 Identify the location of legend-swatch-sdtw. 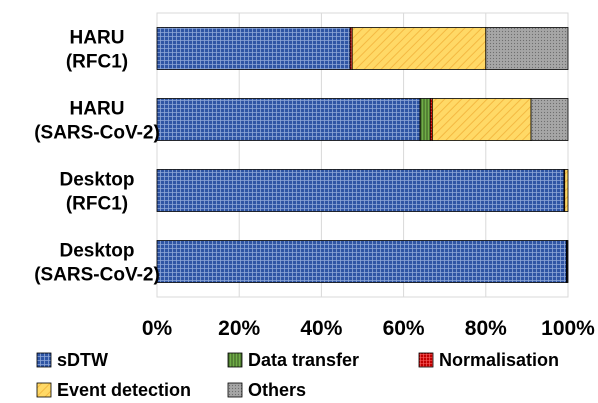
(44, 360).